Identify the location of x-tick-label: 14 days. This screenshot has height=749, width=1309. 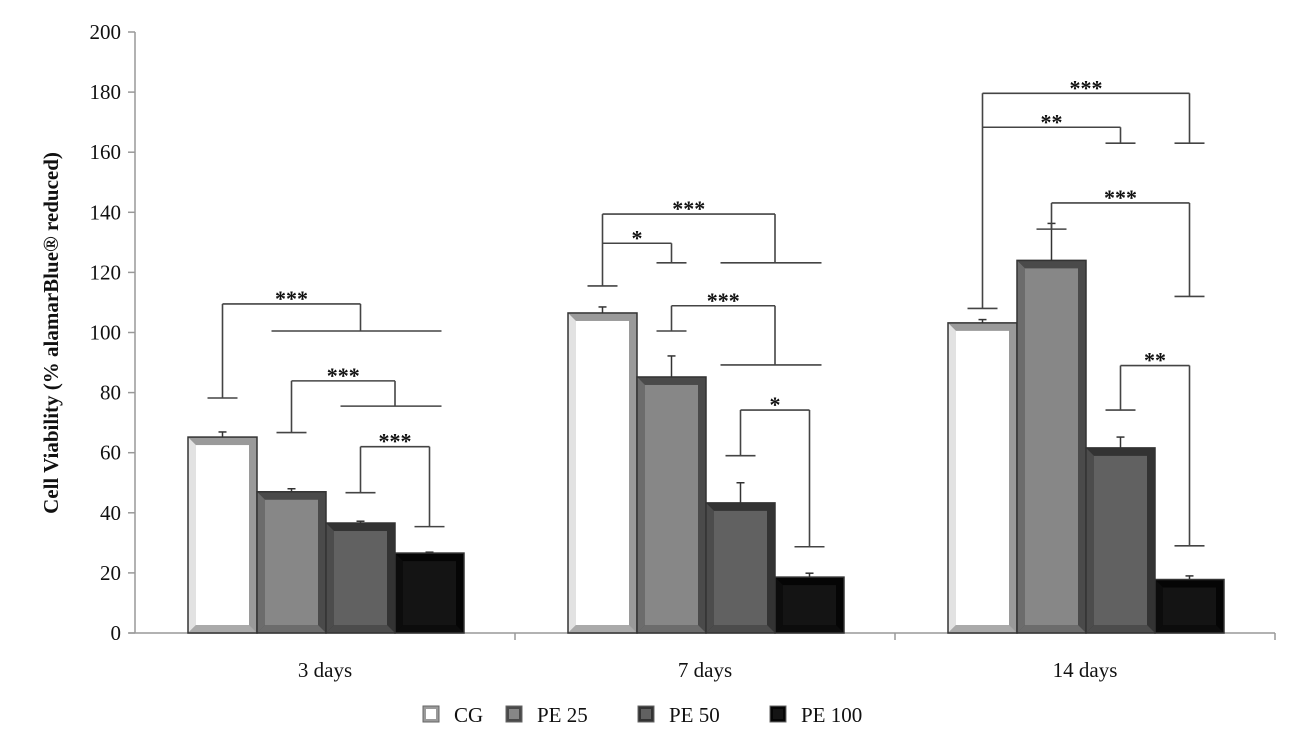
(1085, 670).